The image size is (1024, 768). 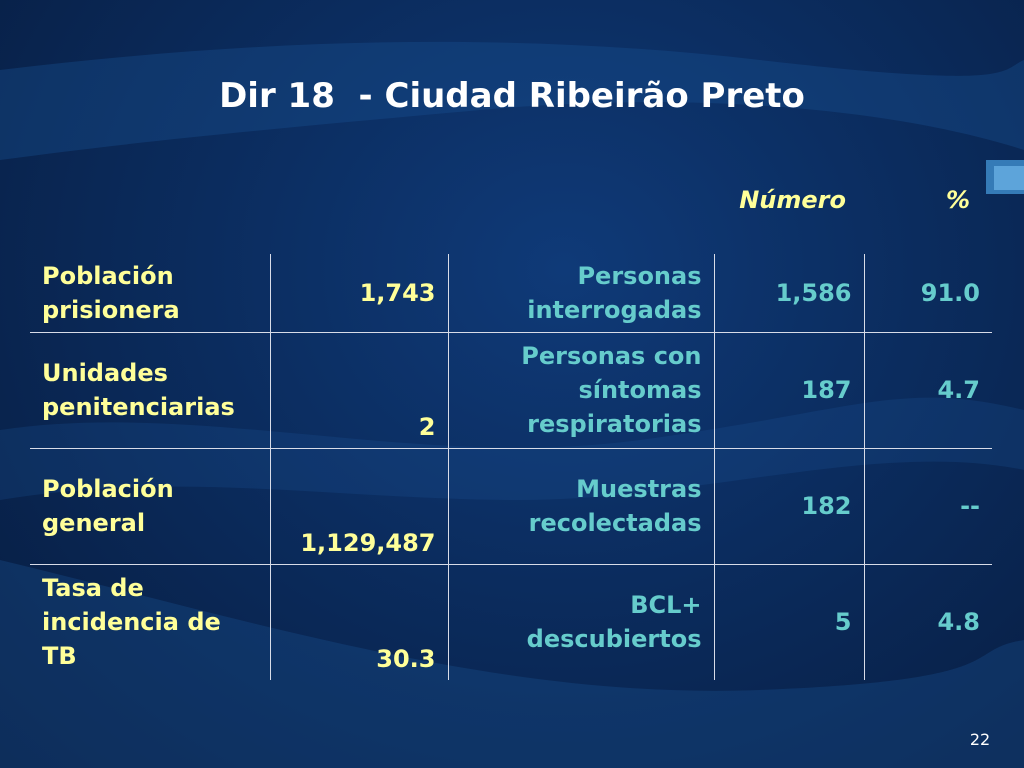 What do you see at coordinates (580, 505) in the screenshot?
I see `row-measure: Muestras recolectadas` at bounding box center [580, 505].